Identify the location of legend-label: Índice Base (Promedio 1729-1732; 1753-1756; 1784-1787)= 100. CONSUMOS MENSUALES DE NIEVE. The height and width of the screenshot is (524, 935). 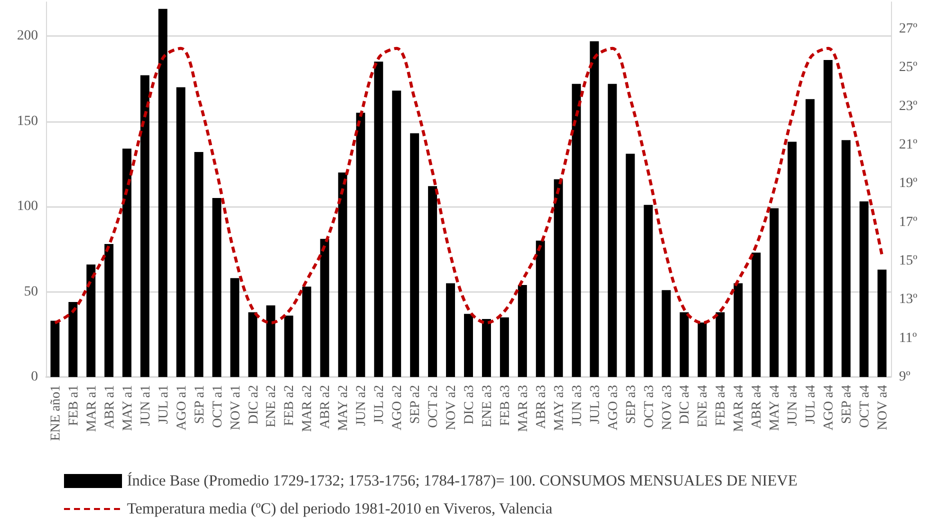
(462, 481).